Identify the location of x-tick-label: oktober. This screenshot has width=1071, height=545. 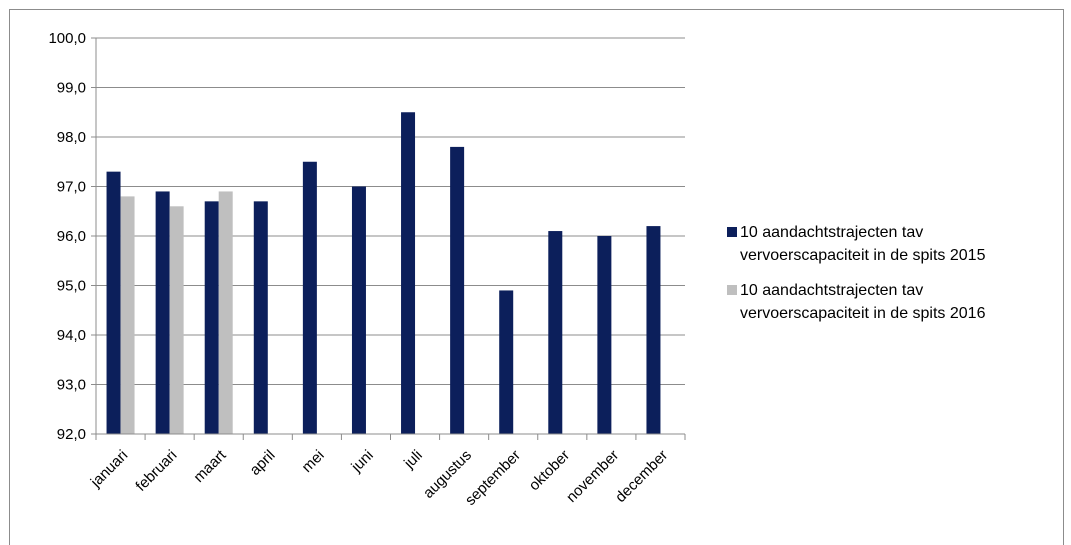
(549, 470).